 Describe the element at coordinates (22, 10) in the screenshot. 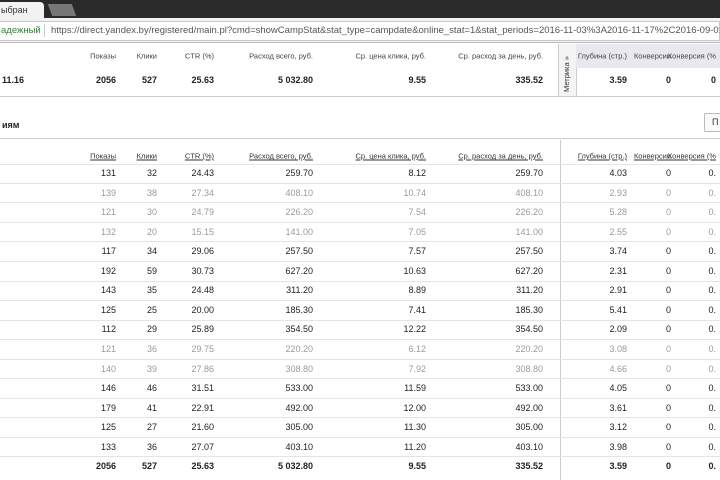

I see `tab: ыбран` at that location.